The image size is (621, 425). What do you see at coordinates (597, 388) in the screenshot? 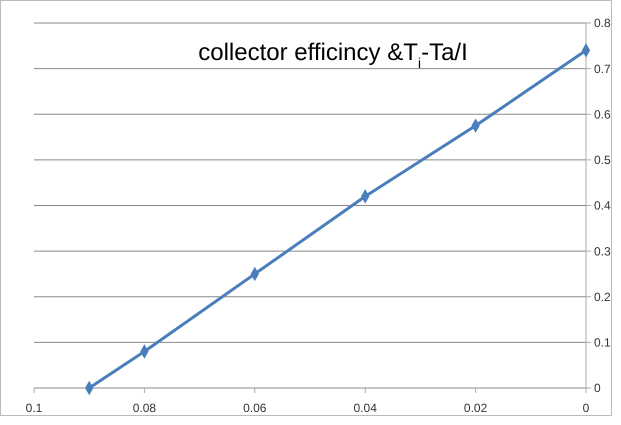
I see `y-tick-label: 0` at bounding box center [597, 388].